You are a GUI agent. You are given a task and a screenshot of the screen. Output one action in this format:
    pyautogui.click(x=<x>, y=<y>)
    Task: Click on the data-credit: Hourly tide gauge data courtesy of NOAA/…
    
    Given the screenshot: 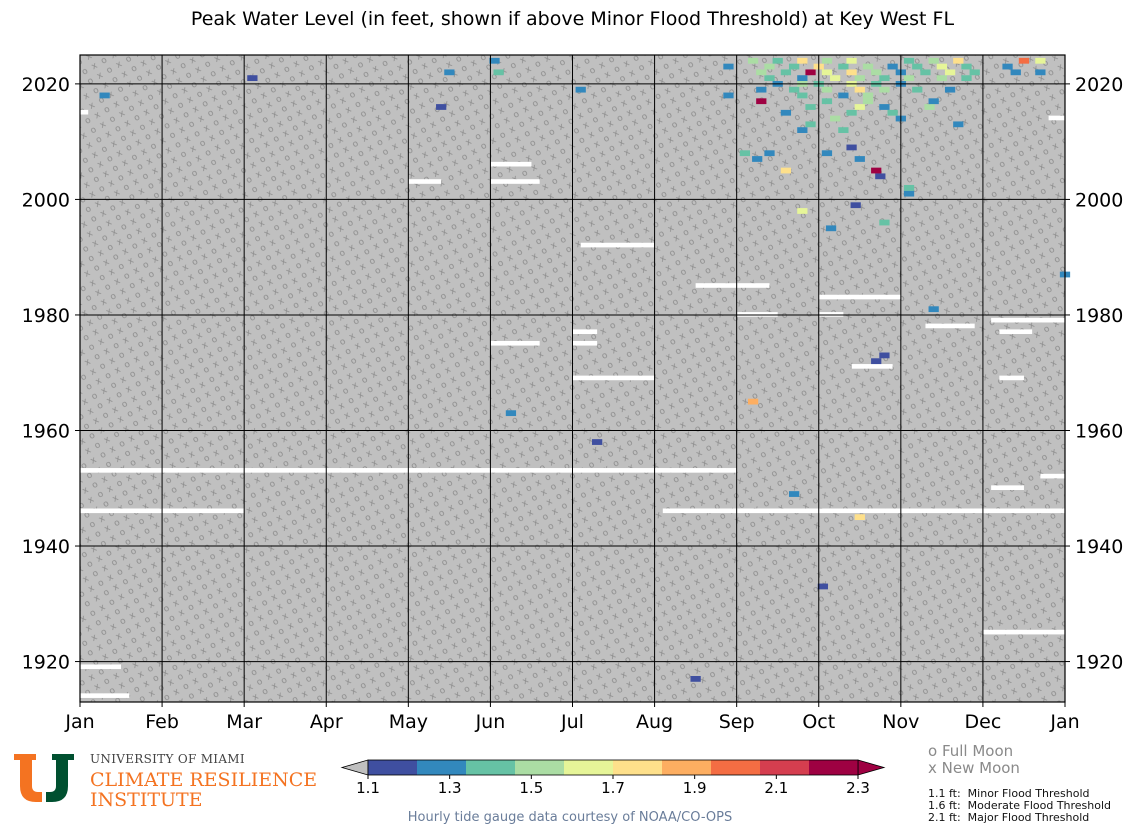 What is the action you would take?
    pyautogui.click(x=570, y=817)
    